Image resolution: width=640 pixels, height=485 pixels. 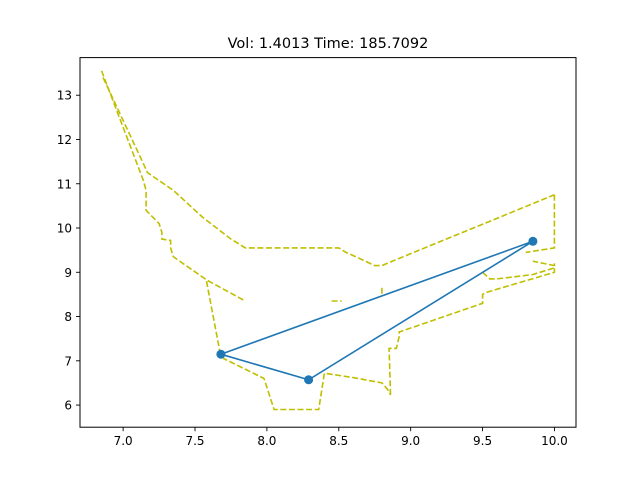 What do you see at coordinates (194, 441) in the screenshot?
I see `x-tick-label: 7.5` at bounding box center [194, 441].